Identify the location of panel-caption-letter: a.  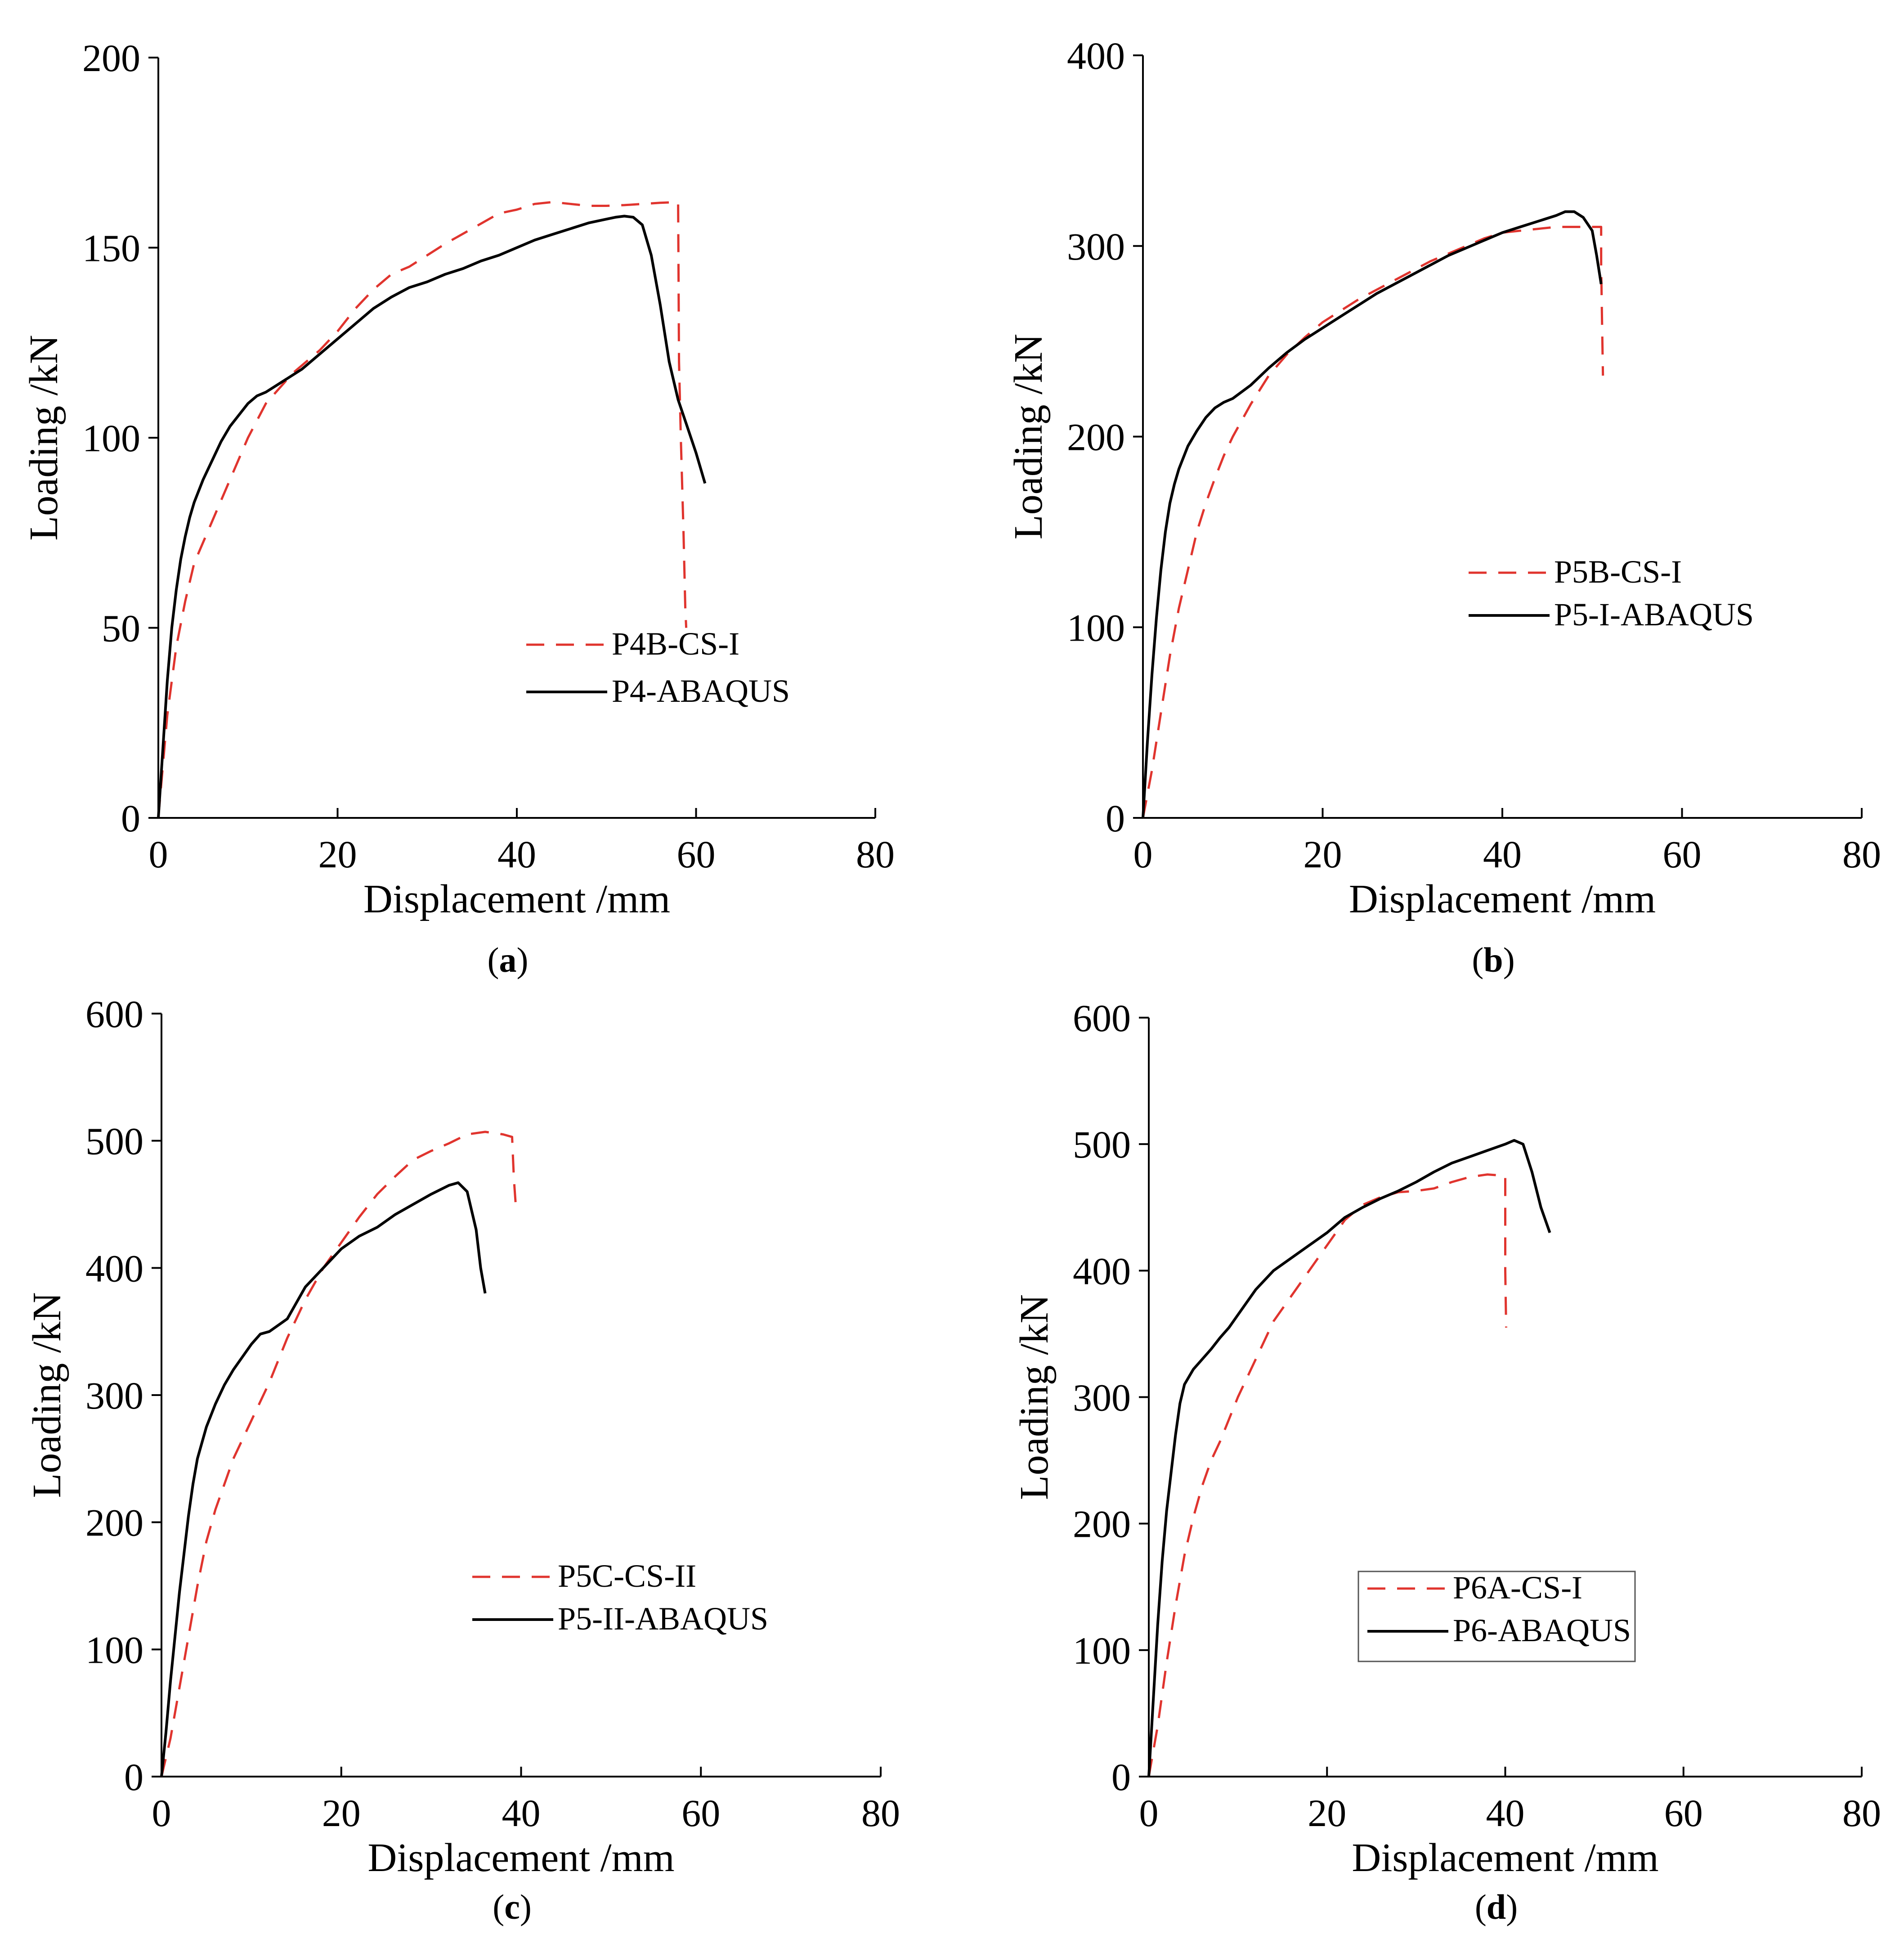
(508, 959).